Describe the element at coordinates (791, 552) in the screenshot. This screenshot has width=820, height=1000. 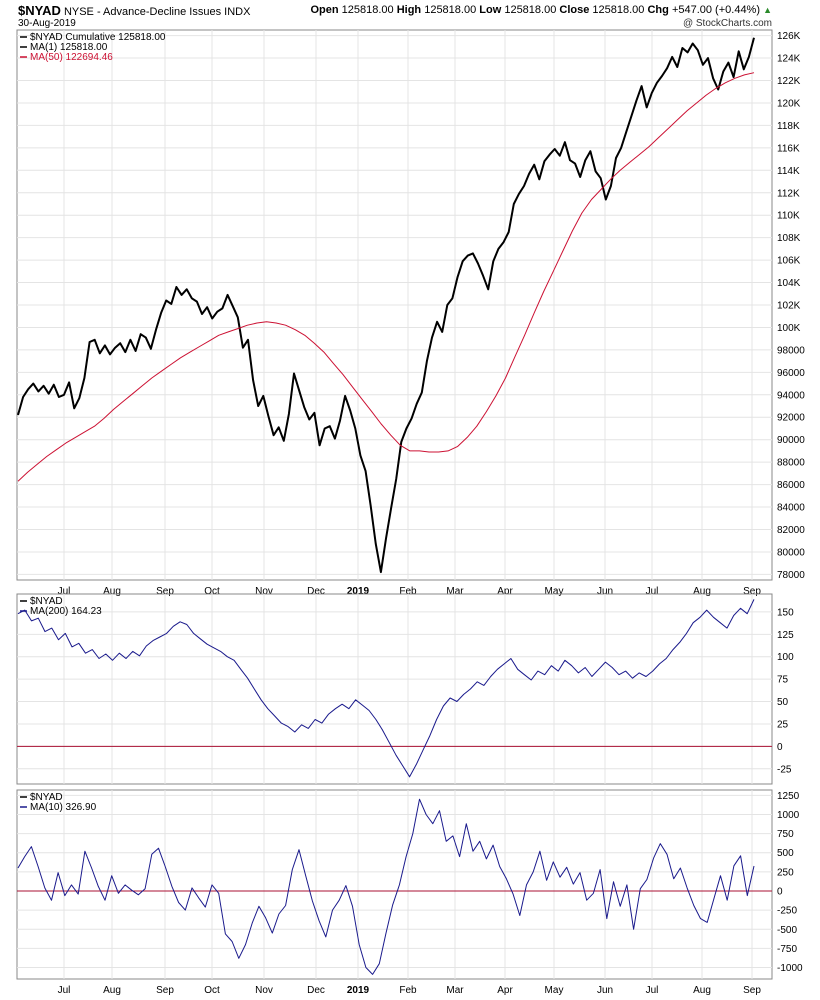
I see `y-tick-label: 80000` at that location.